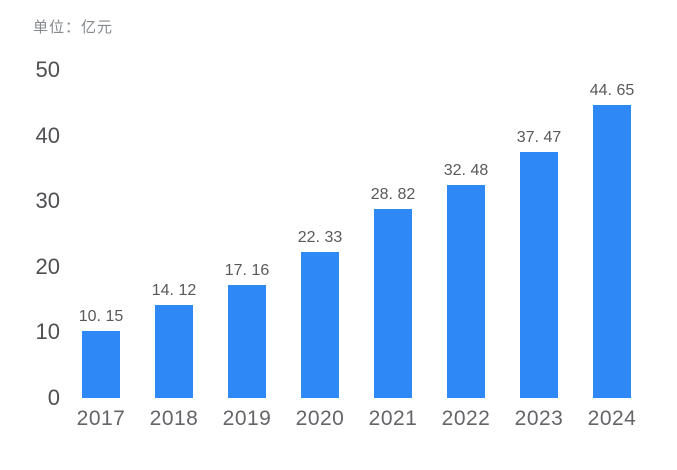 Image resolution: width=677 pixels, height=470 pixels. Describe the element at coordinates (466, 170) in the screenshot. I see `value-label-2022: 32. 48` at that location.